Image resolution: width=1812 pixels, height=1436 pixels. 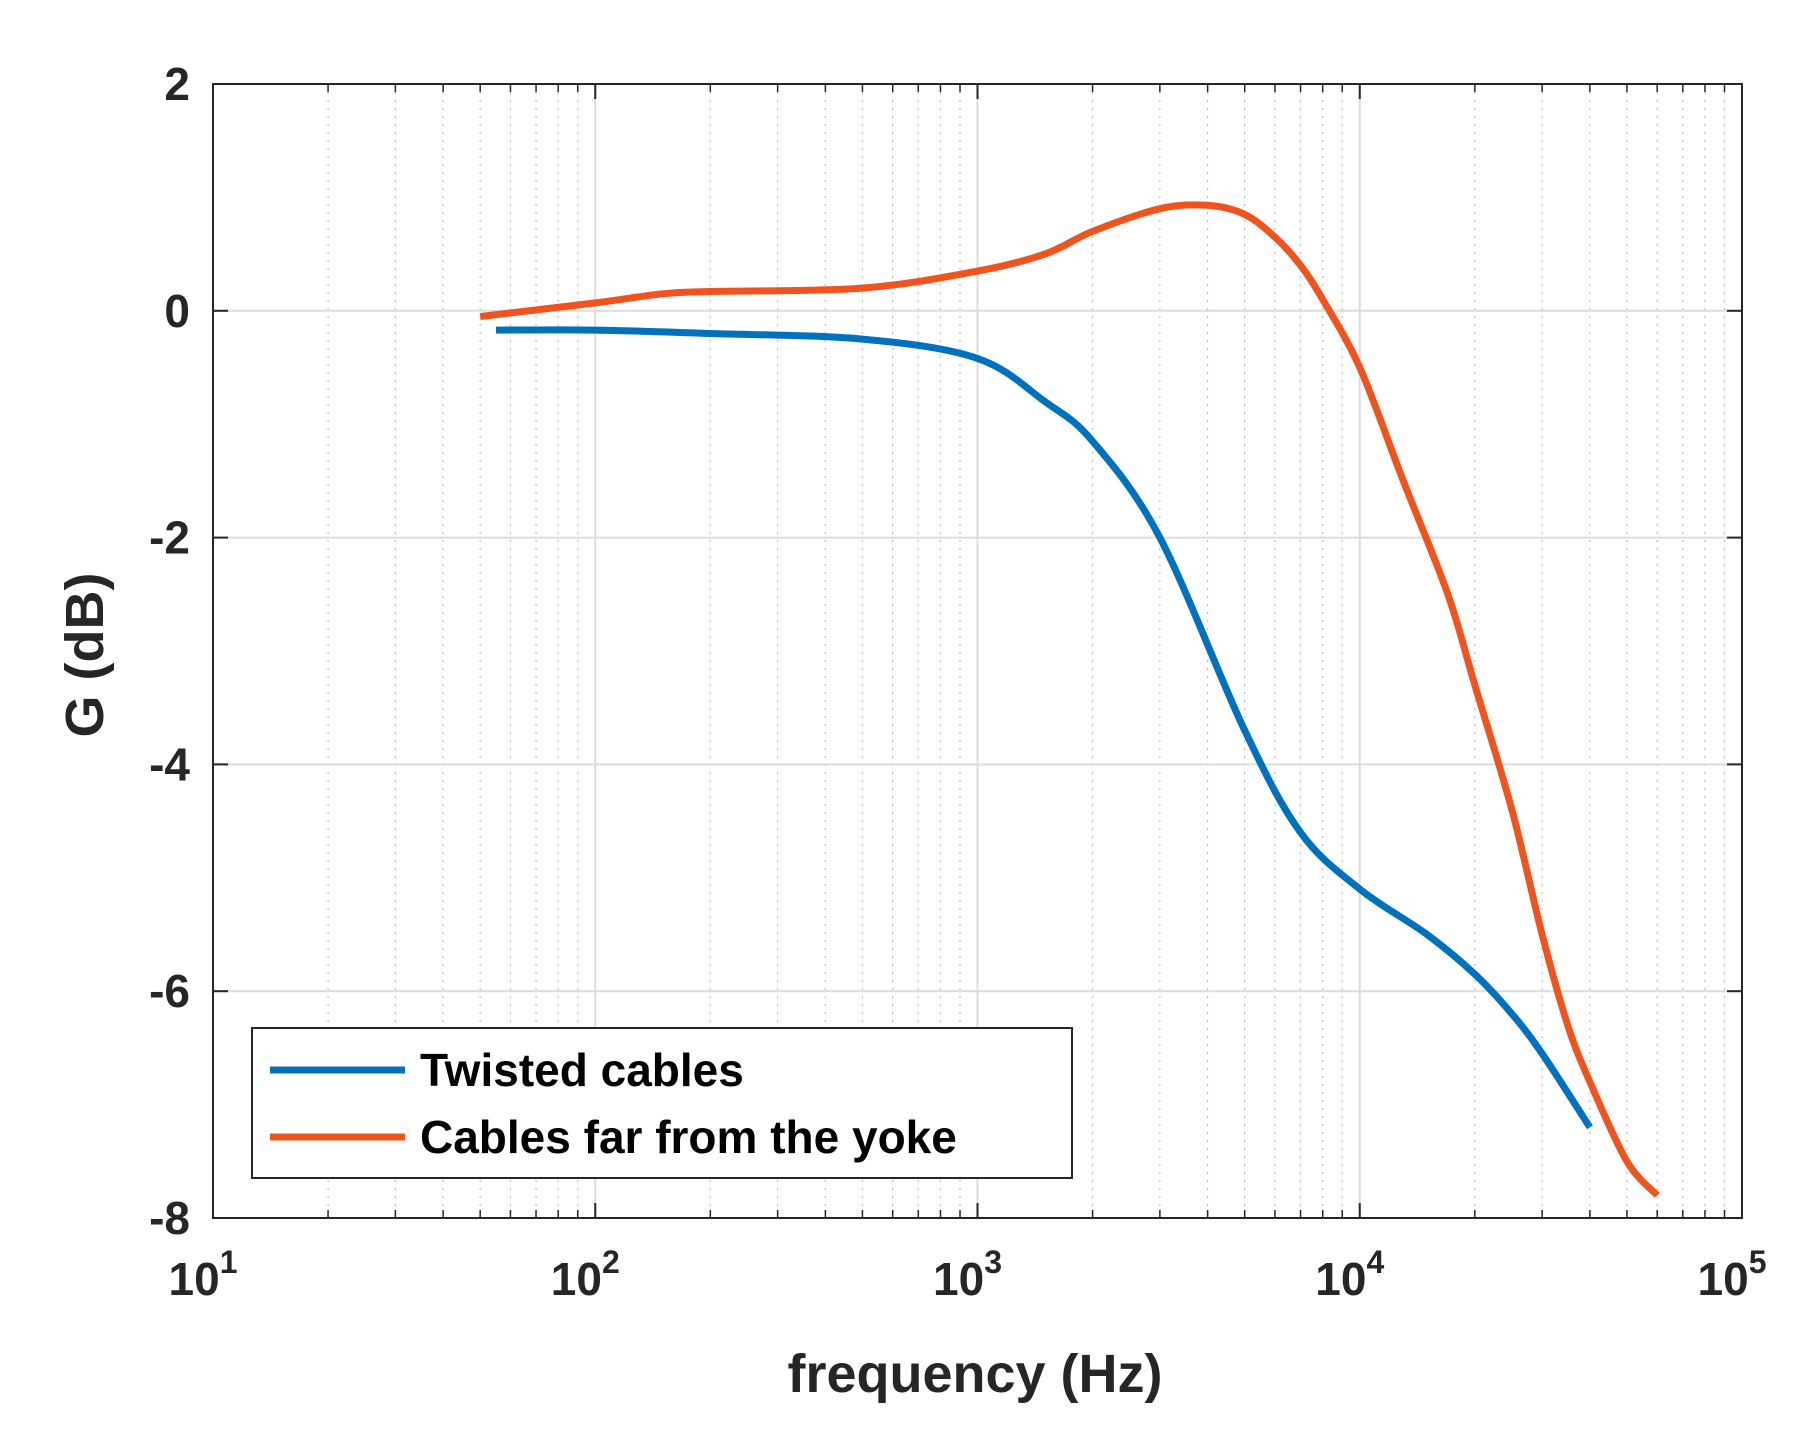 I want to click on x-tick-exponent: 3, so click(x=993, y=1262).